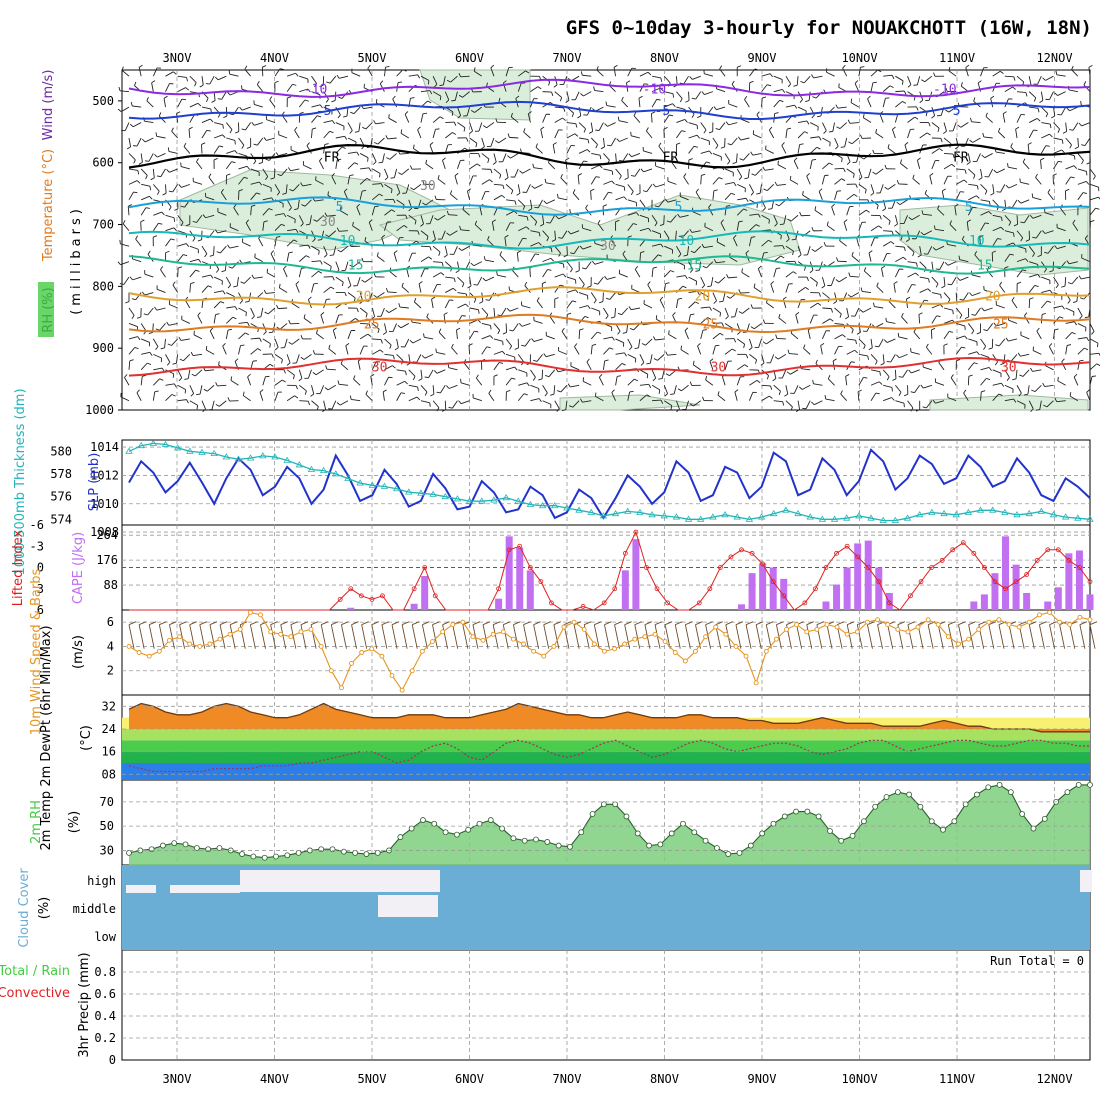 The image size is (1100, 1100). What do you see at coordinates (664, 1079) in the screenshot?
I see `bottom-date-label: 8NOV` at bounding box center [664, 1079].